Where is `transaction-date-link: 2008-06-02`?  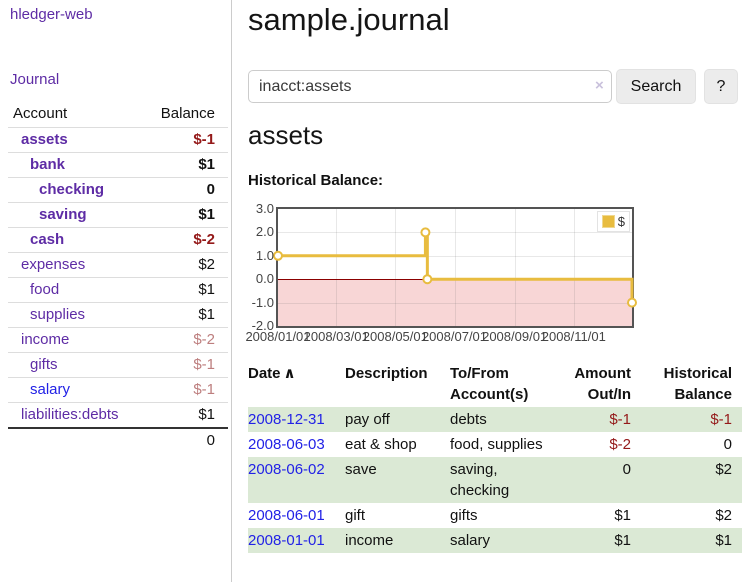 transaction-date-link: 2008-06-02 is located at coordinates (286, 469).